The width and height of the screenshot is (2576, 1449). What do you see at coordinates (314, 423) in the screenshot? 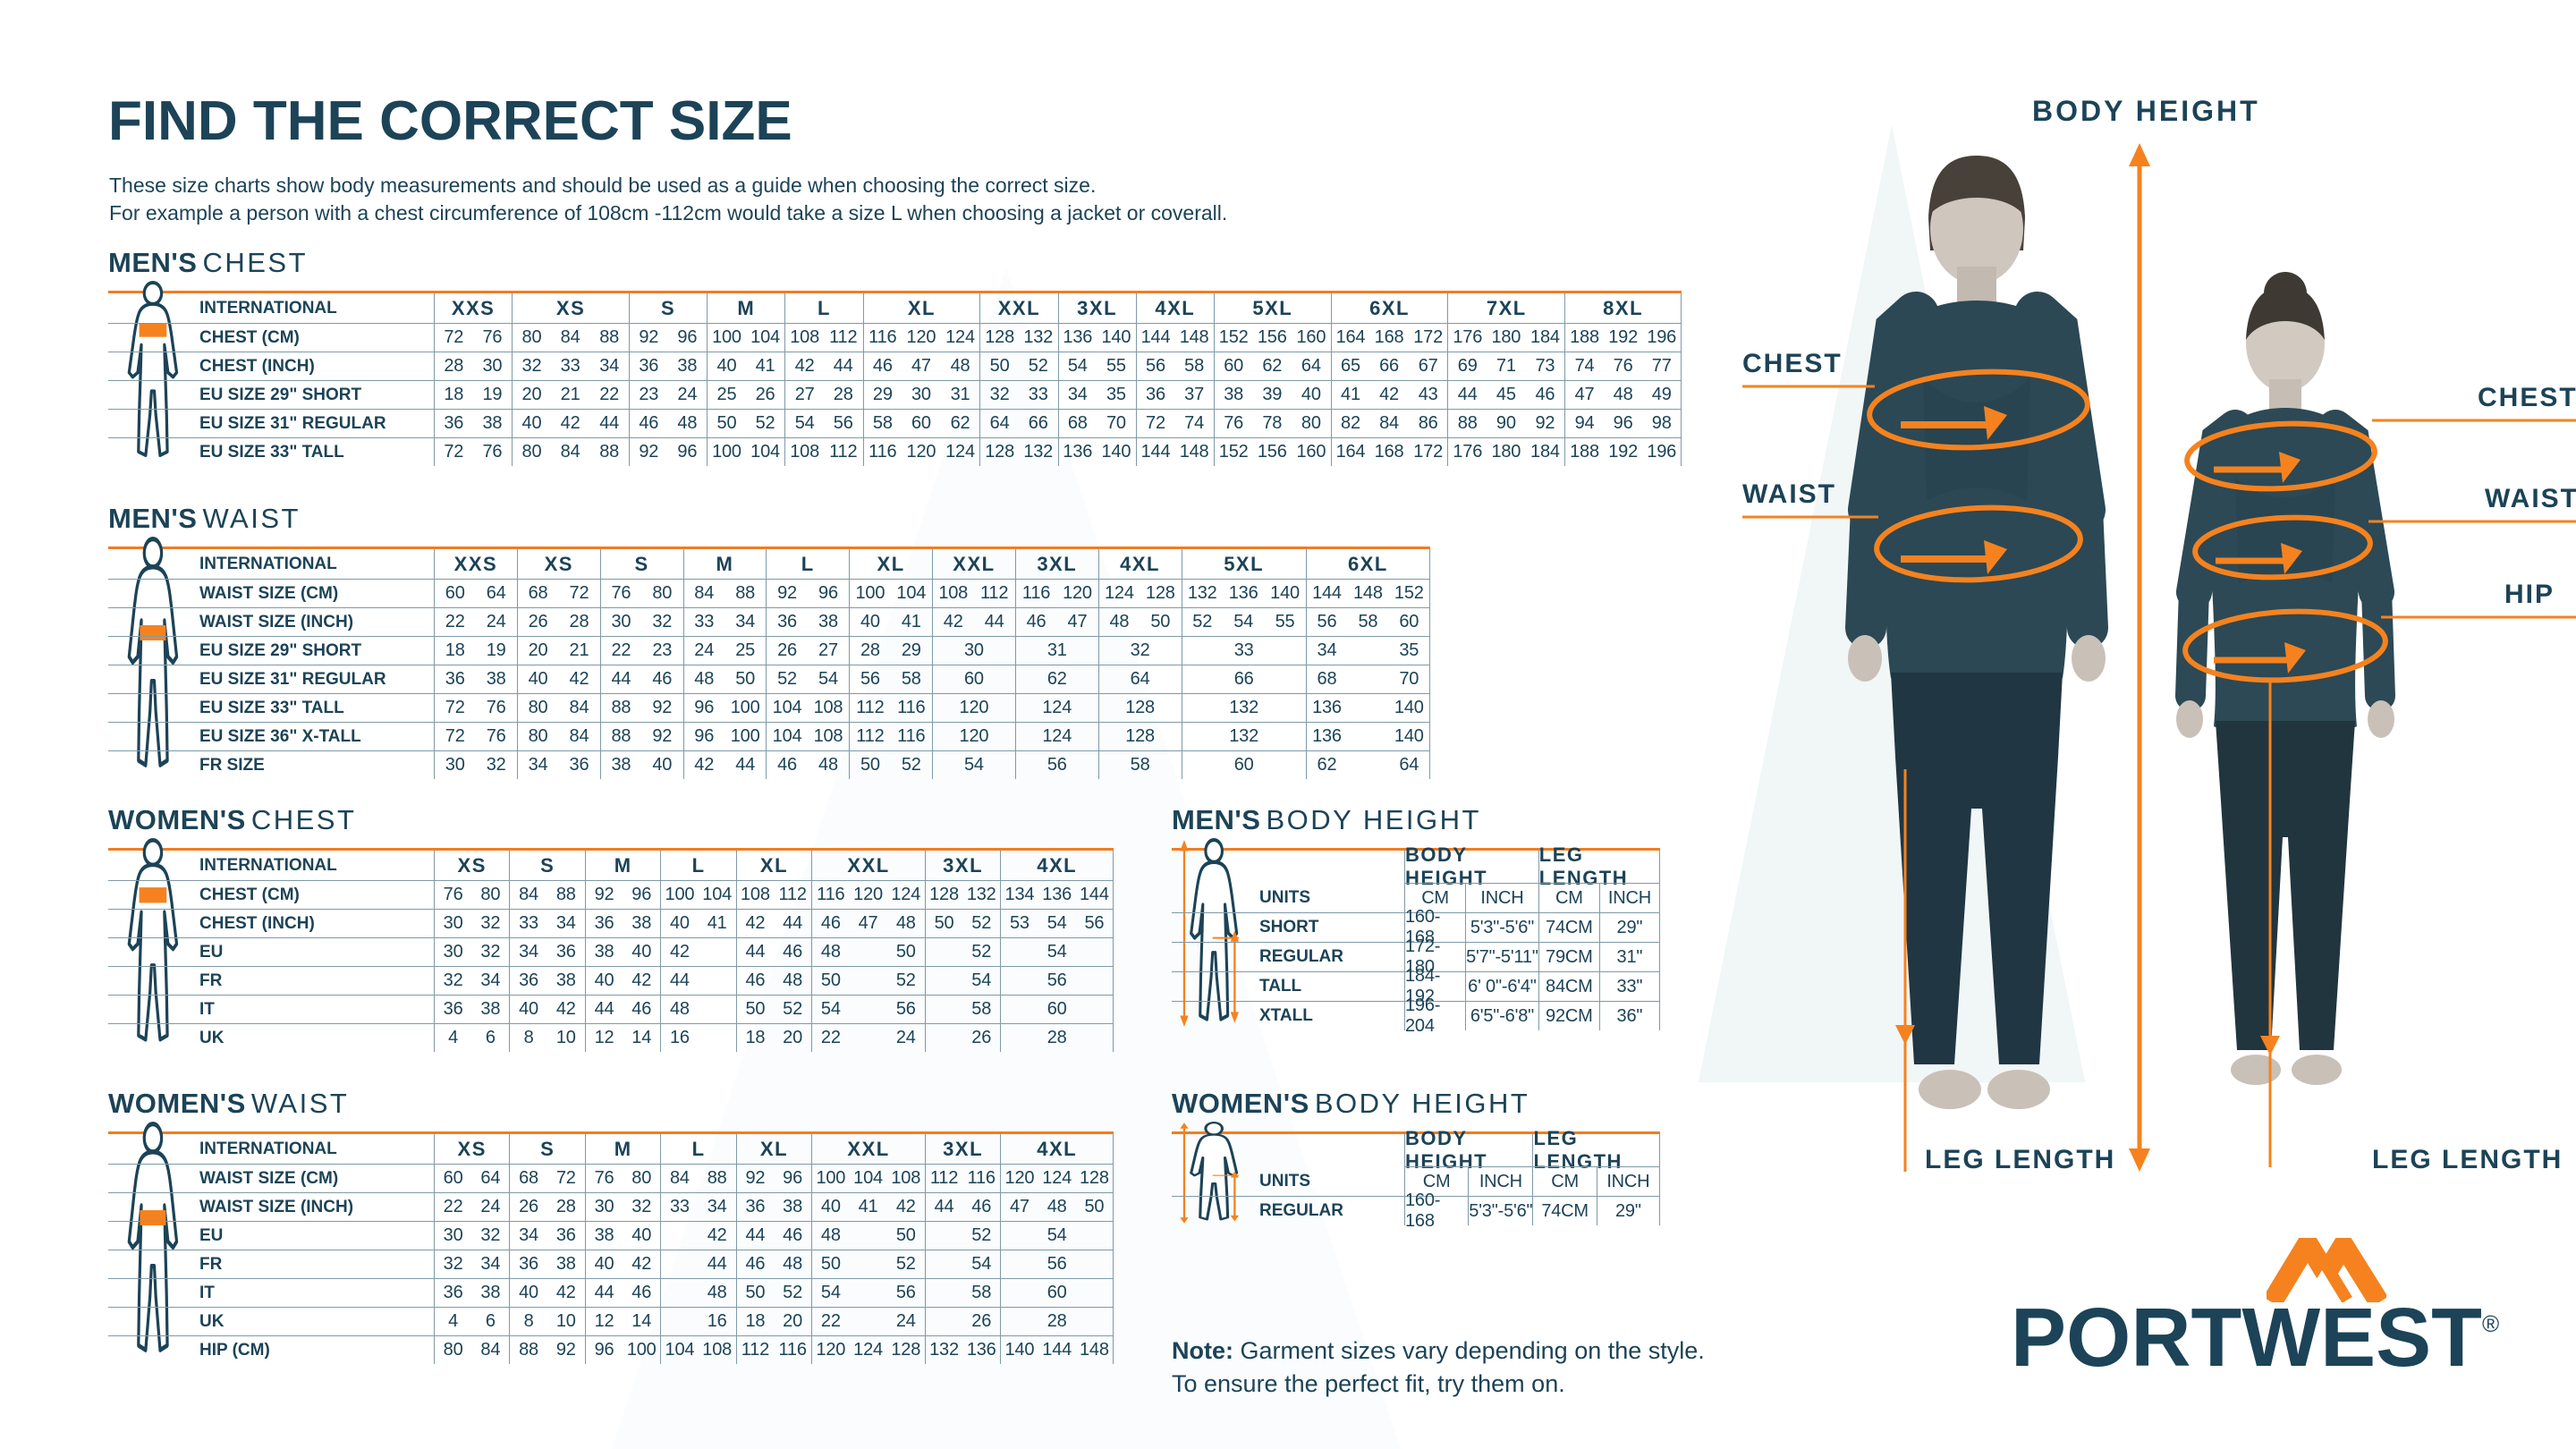
I see `row-label: EU SIZE 31" REGULAR` at bounding box center [314, 423].